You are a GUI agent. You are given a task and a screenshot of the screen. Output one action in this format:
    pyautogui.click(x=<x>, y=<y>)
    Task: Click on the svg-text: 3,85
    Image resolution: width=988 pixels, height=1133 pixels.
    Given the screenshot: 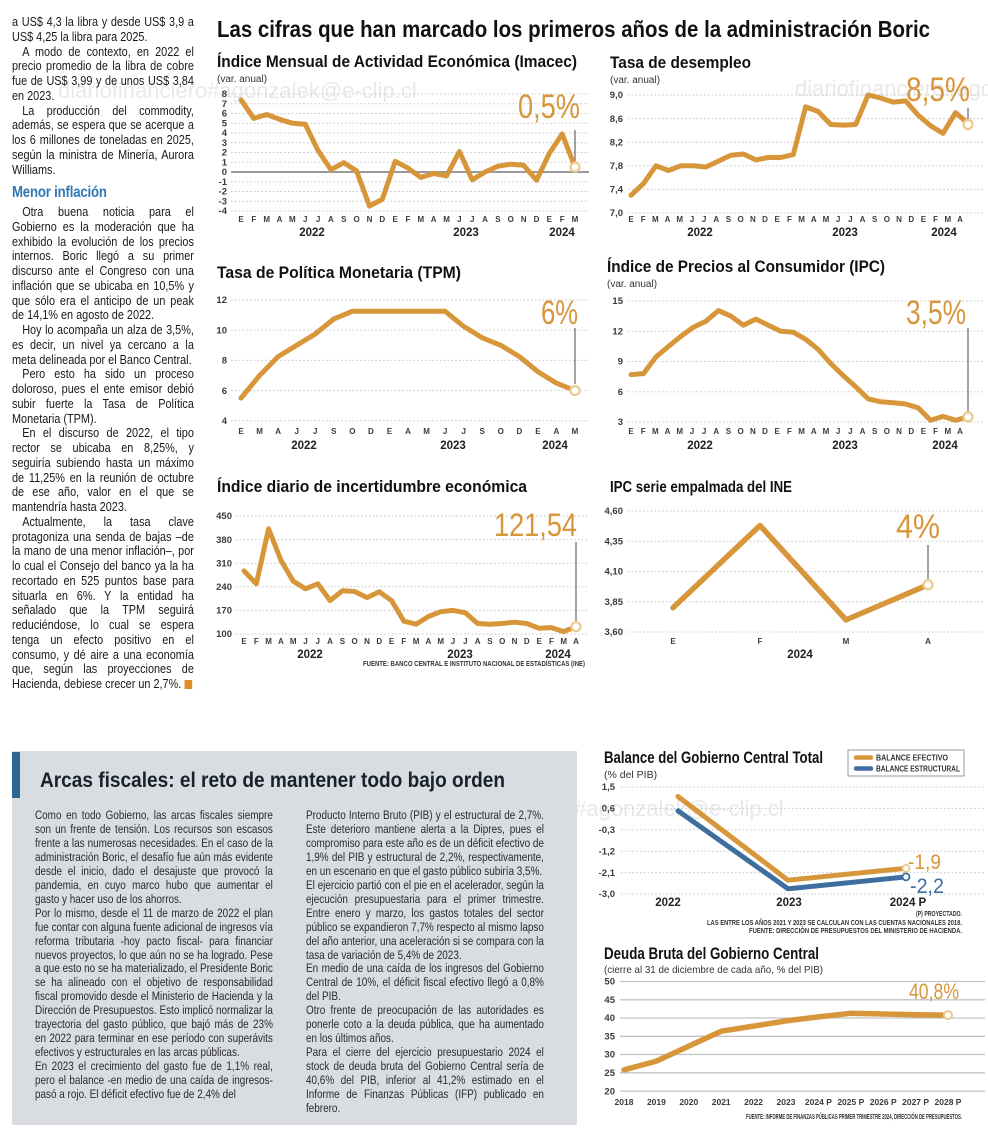 What is the action you would take?
    pyautogui.click(x=614, y=602)
    